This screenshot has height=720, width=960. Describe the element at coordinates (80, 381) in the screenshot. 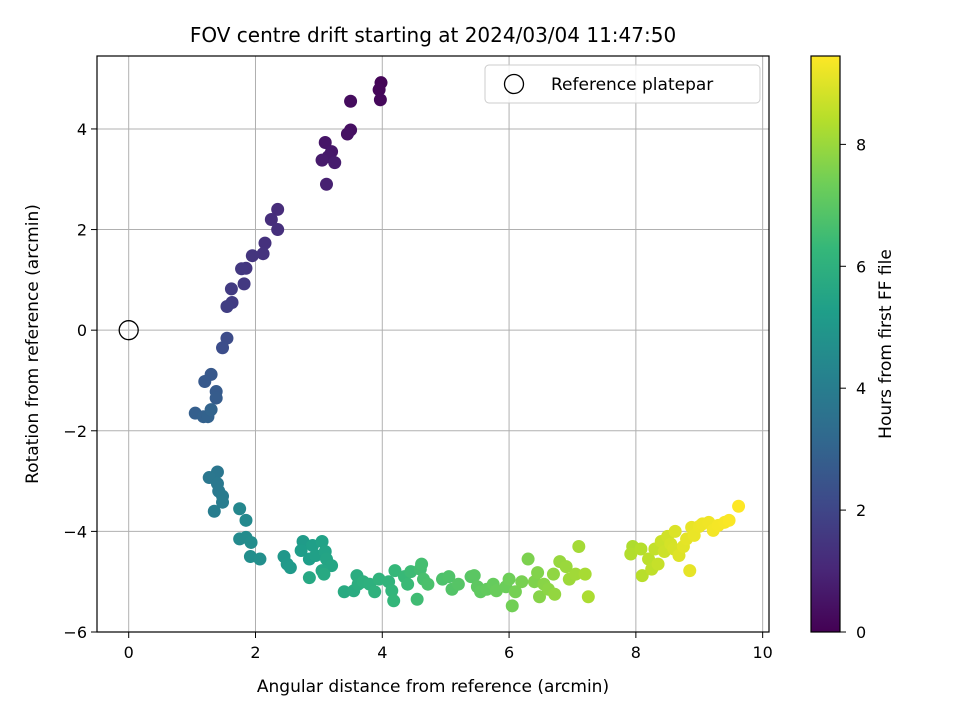

I see `y-axis-ticks: −6 −4 −2 0 2 4` at that location.